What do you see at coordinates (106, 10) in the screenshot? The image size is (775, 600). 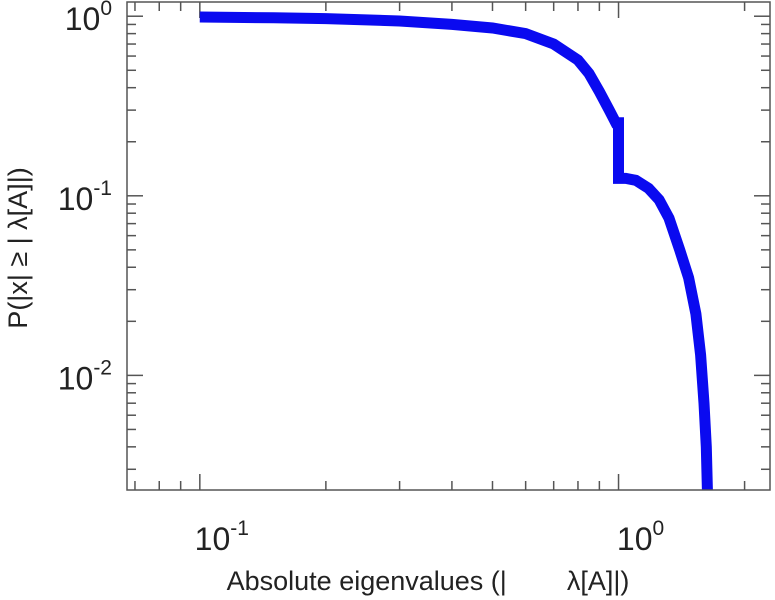 I see `y-tick-label-exp: 0` at bounding box center [106, 10].